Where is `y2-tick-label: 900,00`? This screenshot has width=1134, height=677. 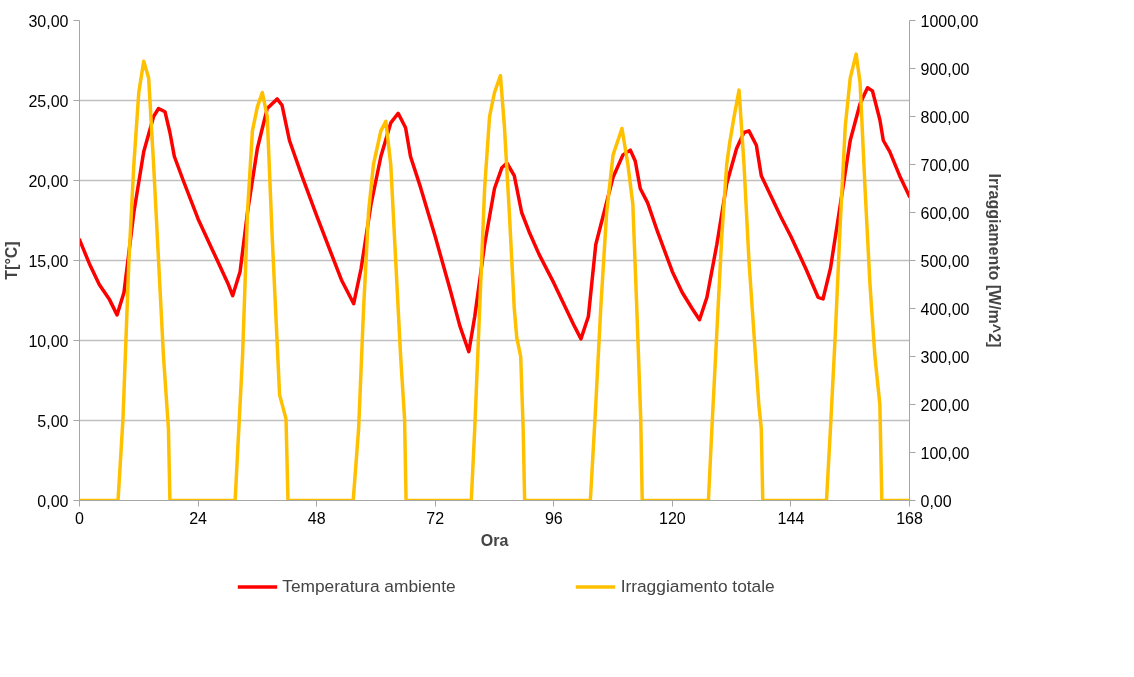
y2-tick-label: 900,00 is located at coordinates (945, 69).